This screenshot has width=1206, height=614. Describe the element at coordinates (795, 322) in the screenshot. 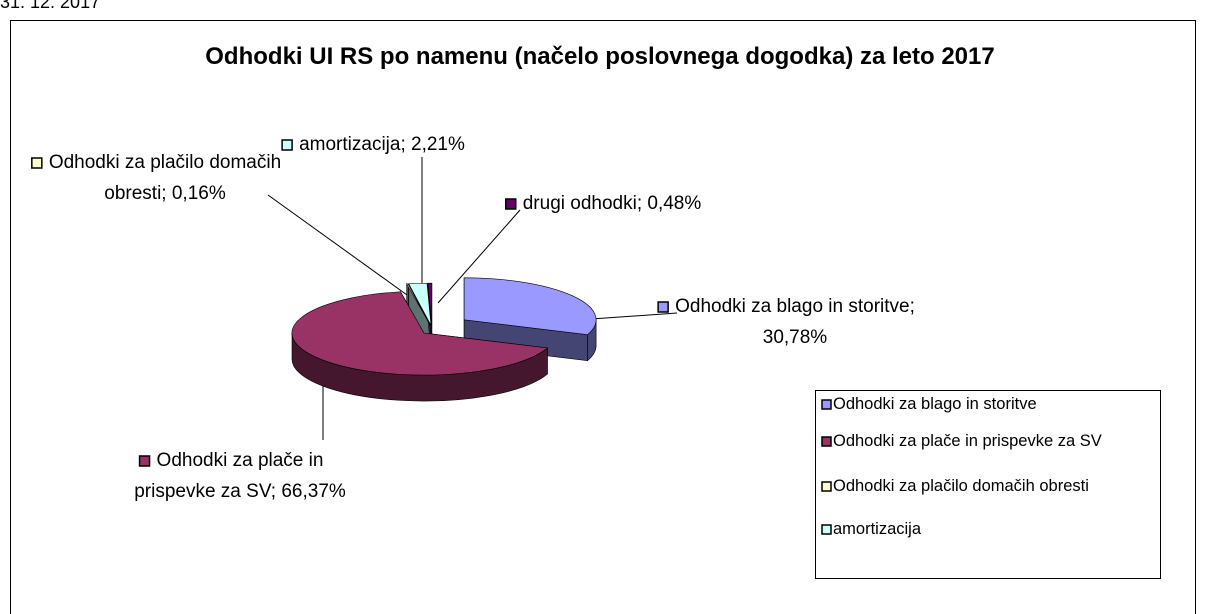

I see `data-label: Odhodki za blago in storitve; 30,78%` at that location.